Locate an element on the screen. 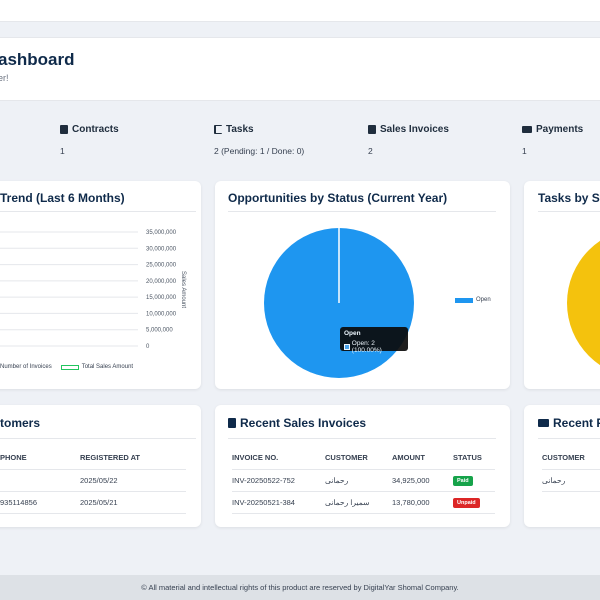 The width and height of the screenshot is (600, 600). card-title: Recent Sales Invoices is located at coordinates (297, 423).